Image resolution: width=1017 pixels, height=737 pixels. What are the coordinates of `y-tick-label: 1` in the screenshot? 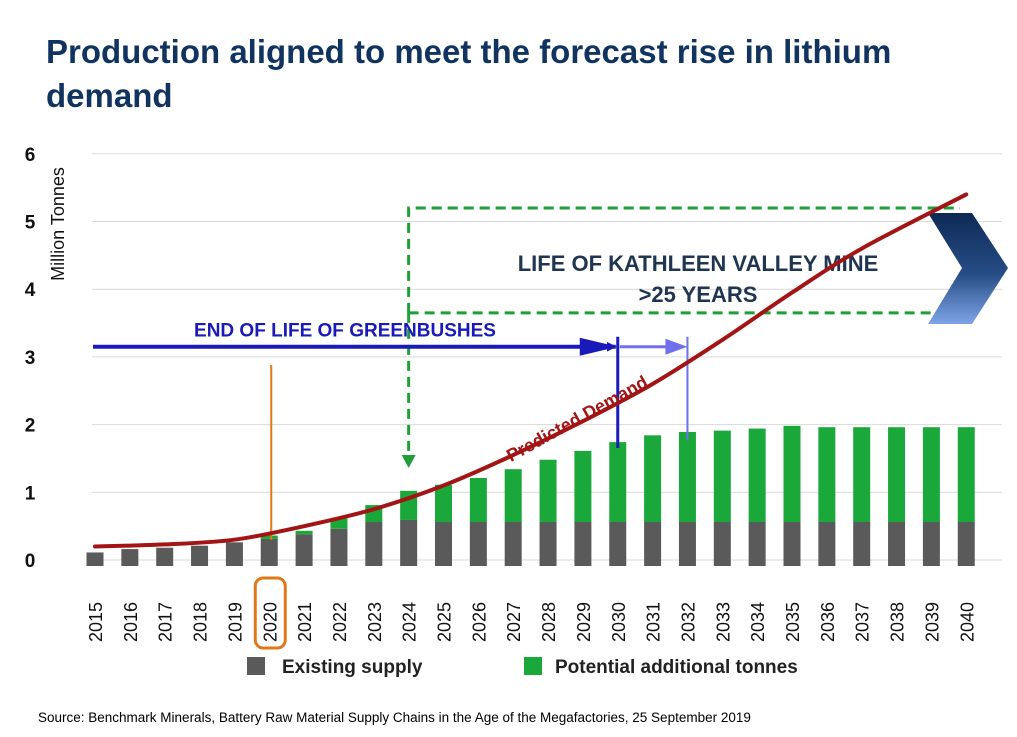 It's located at (30, 493).